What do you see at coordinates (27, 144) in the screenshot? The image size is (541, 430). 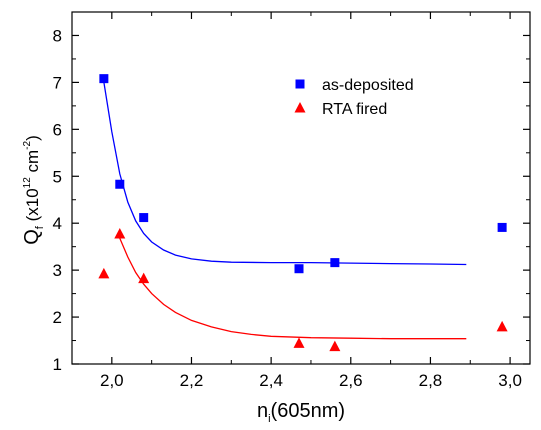 I see `y-axis-title-sup2: -2` at bounding box center [27, 144].